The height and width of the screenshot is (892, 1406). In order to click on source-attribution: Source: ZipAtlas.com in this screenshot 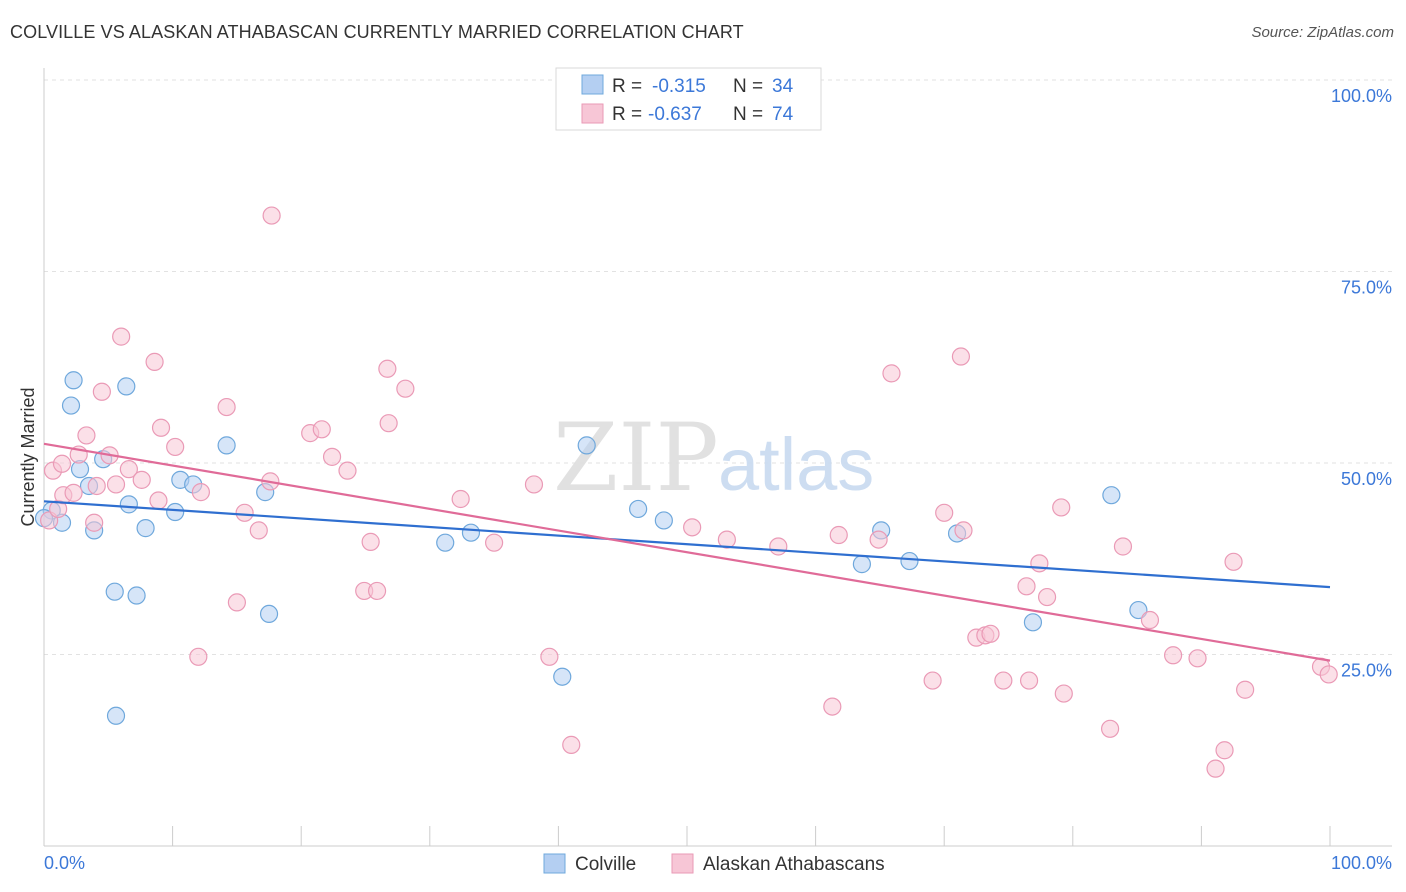, I will do `click(1322, 32)`.